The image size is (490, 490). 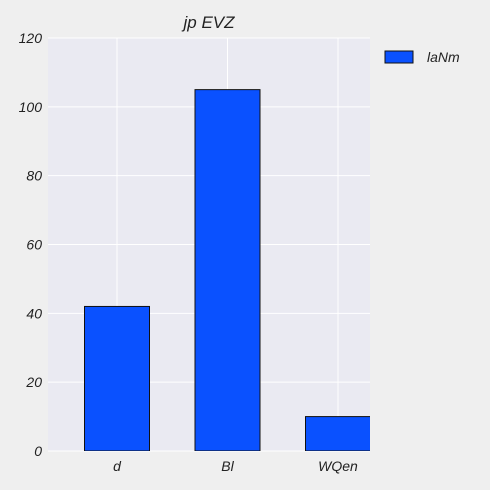 What do you see at coordinates (337, 433) in the screenshot?
I see `bar-wqen` at bounding box center [337, 433].